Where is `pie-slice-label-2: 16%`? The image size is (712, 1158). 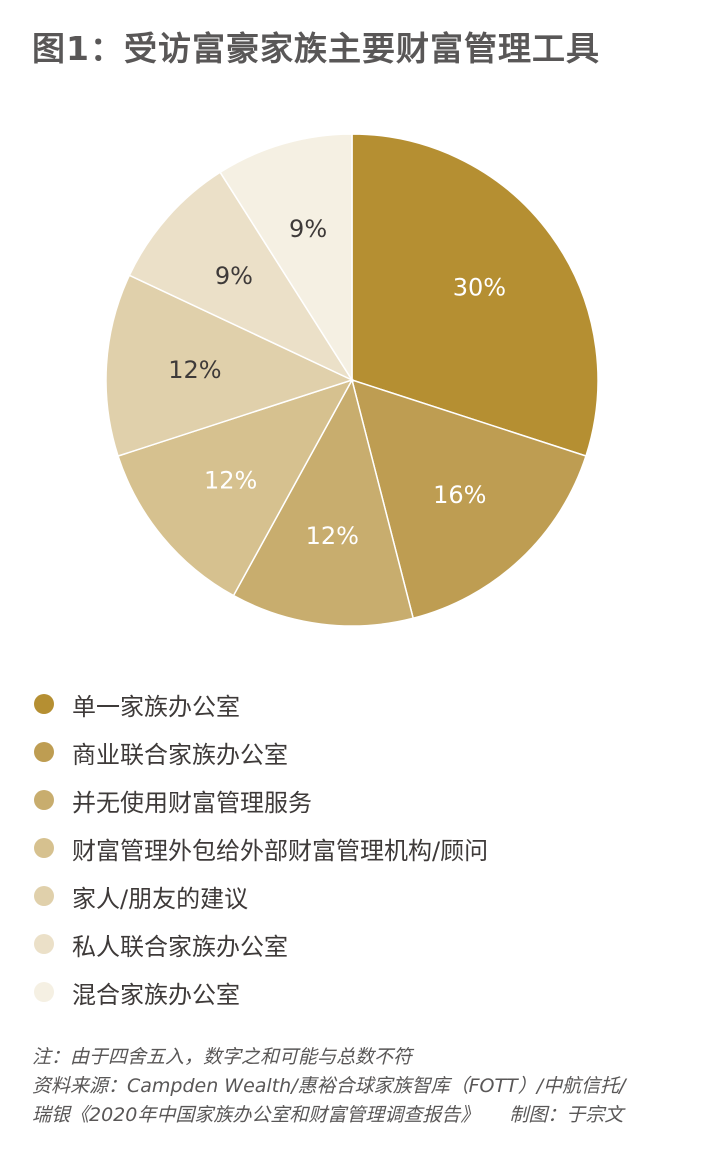 pie-slice-label-2: 16% is located at coordinates (459, 495).